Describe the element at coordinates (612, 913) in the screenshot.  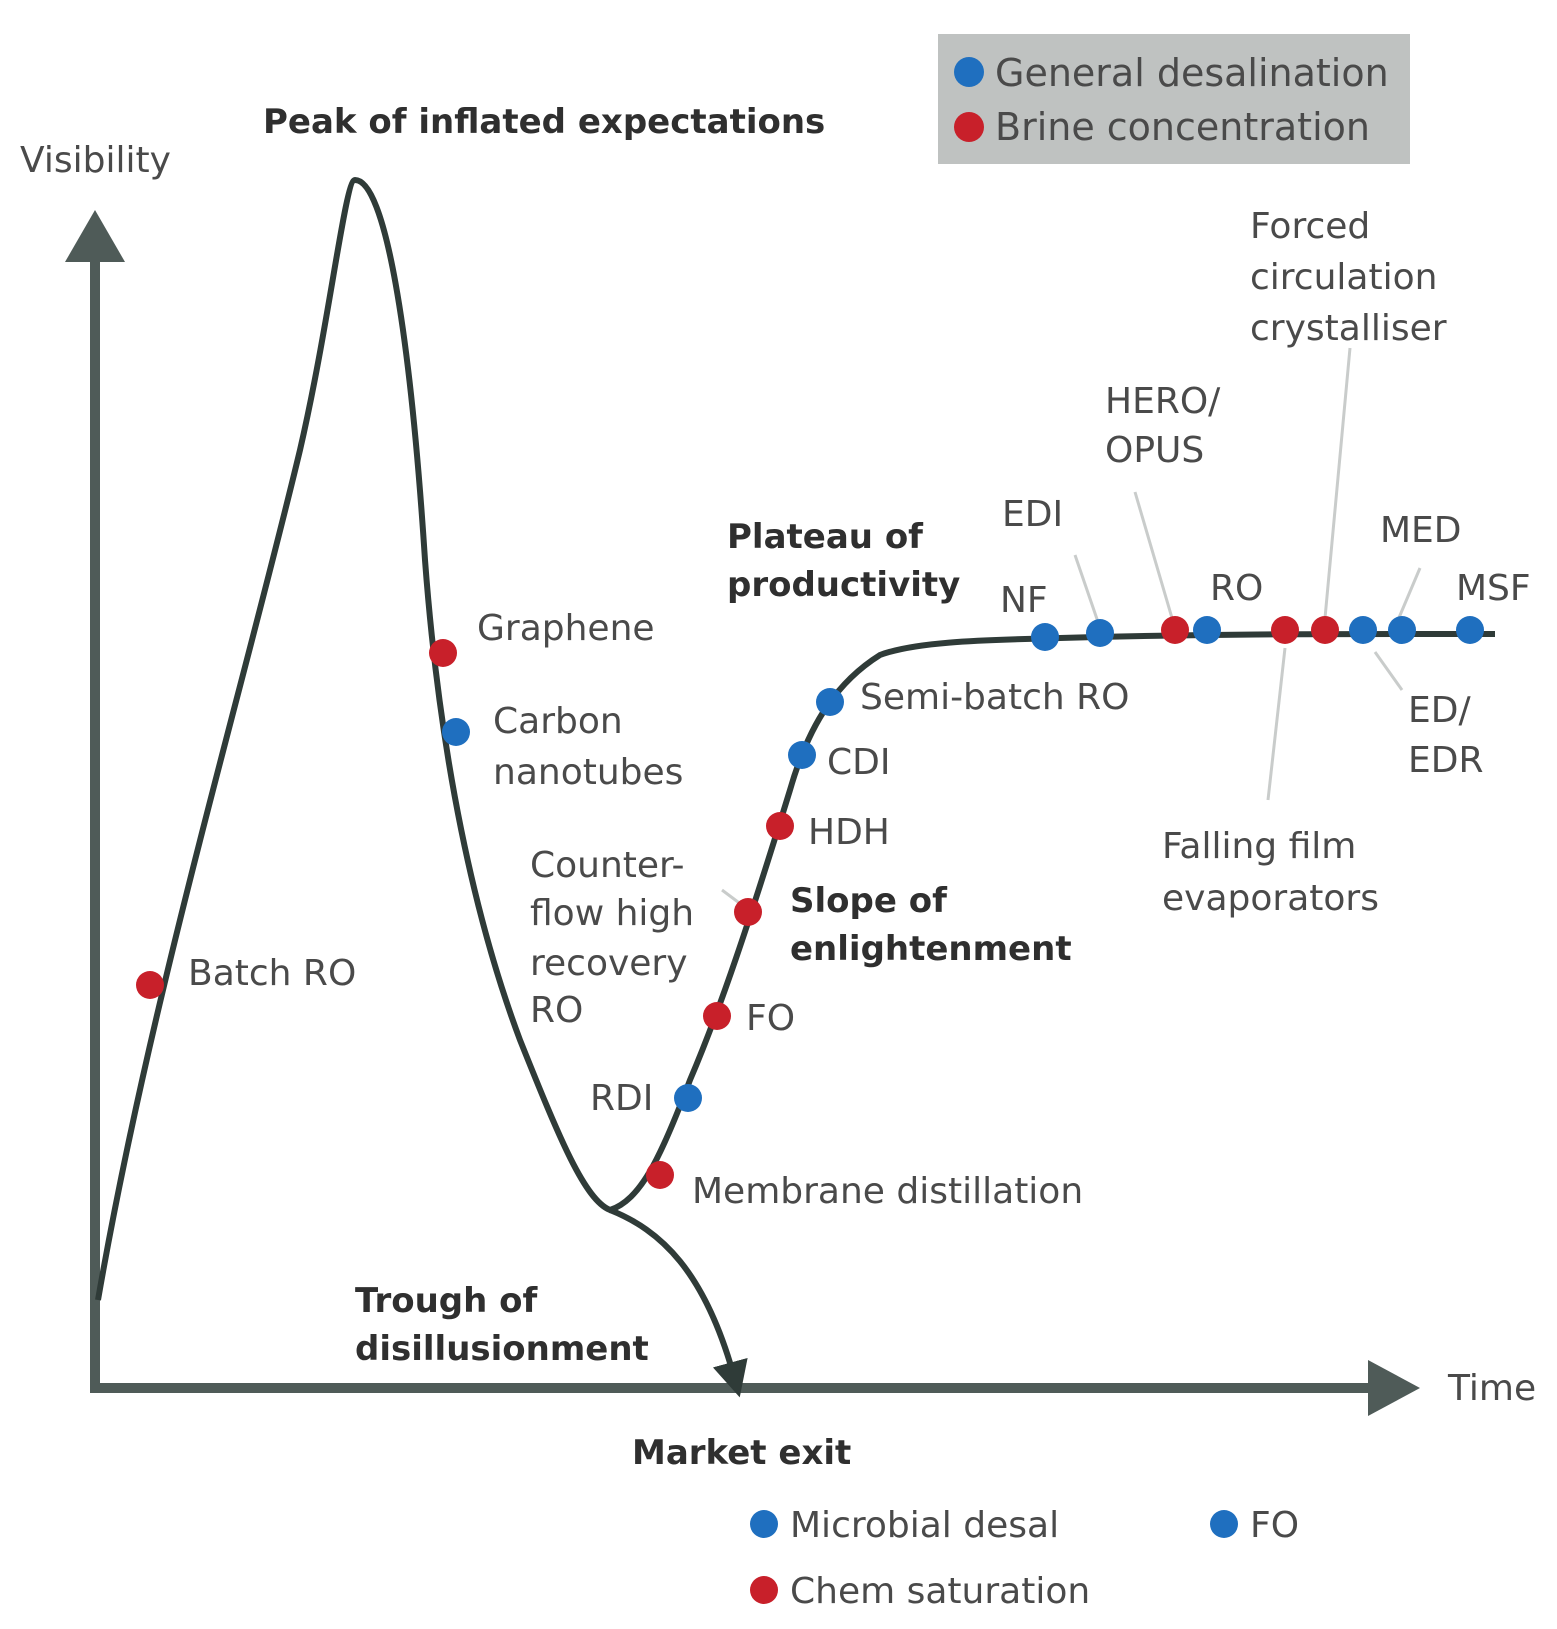
I see `label-counterflow-line2: flow high` at that location.